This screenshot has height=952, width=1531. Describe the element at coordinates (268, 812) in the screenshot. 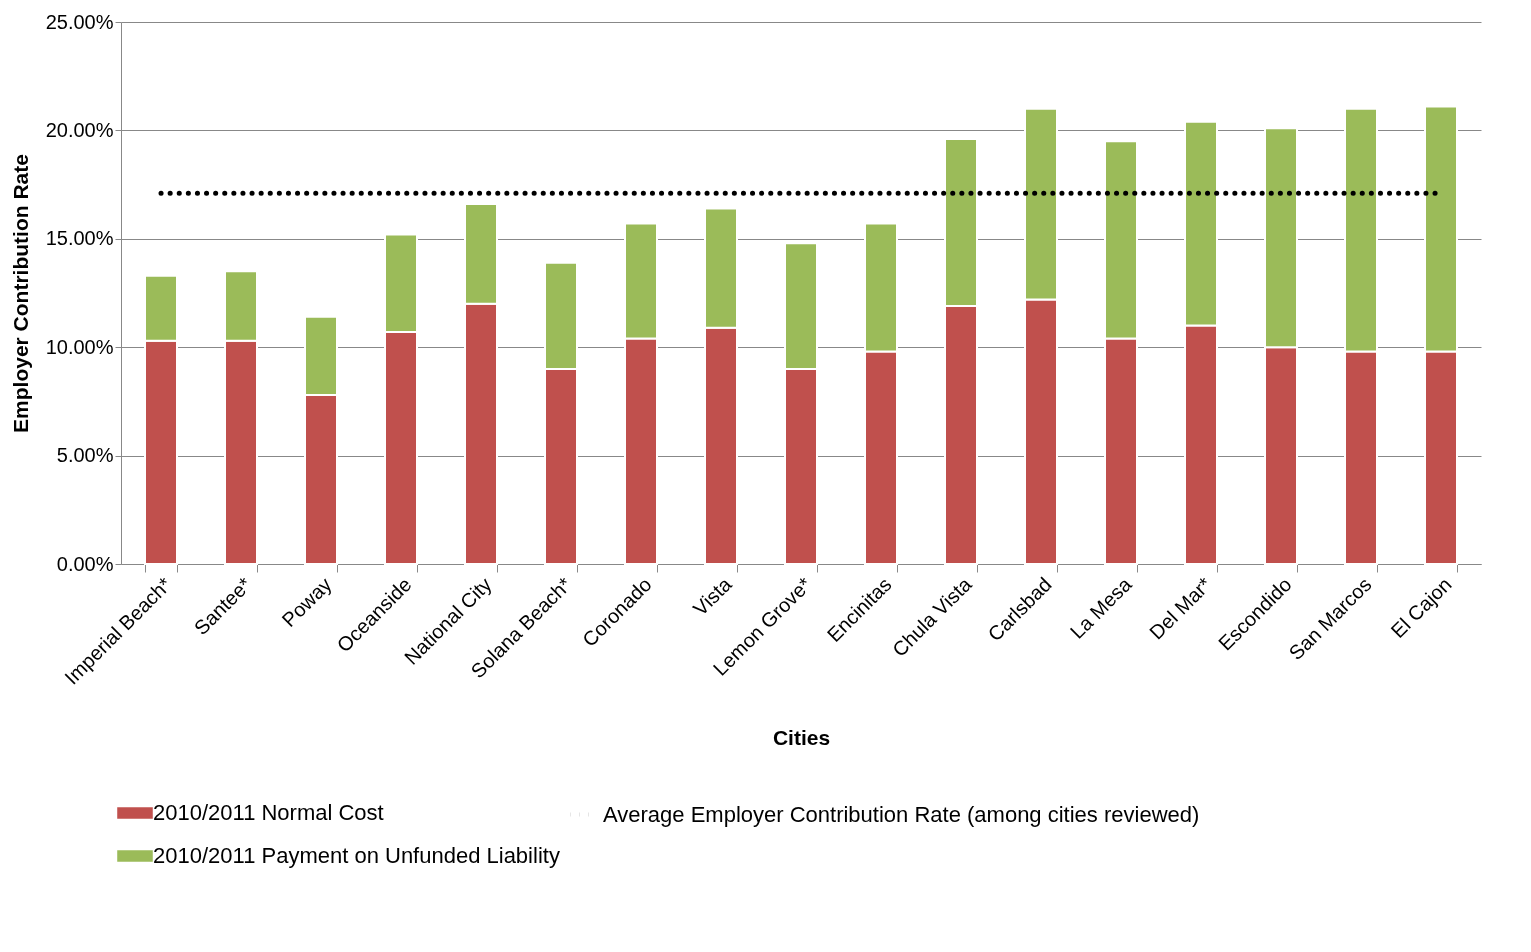

I see `legend-label: 2010/2011 Normal Cost` at that location.